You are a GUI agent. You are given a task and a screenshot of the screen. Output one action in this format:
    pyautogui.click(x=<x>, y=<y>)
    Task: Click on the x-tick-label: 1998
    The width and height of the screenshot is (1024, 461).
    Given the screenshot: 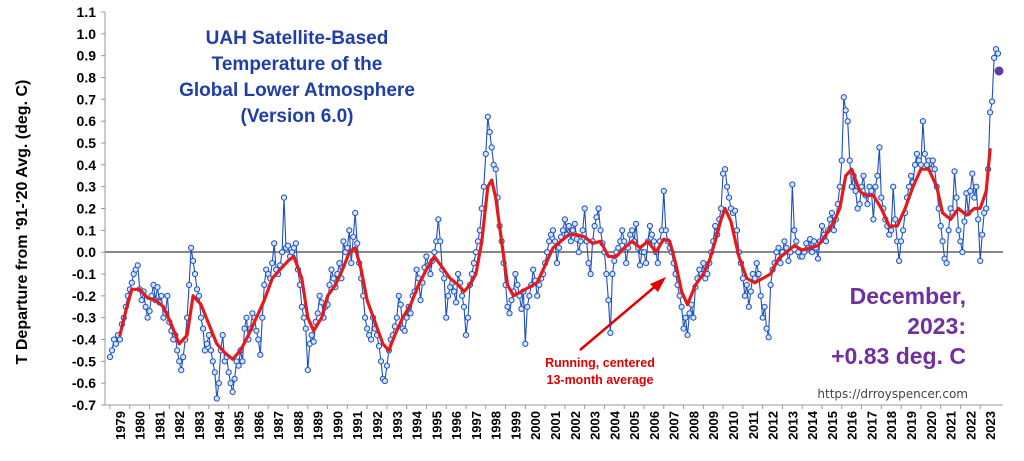 What is the action you would take?
    pyautogui.click(x=496, y=425)
    